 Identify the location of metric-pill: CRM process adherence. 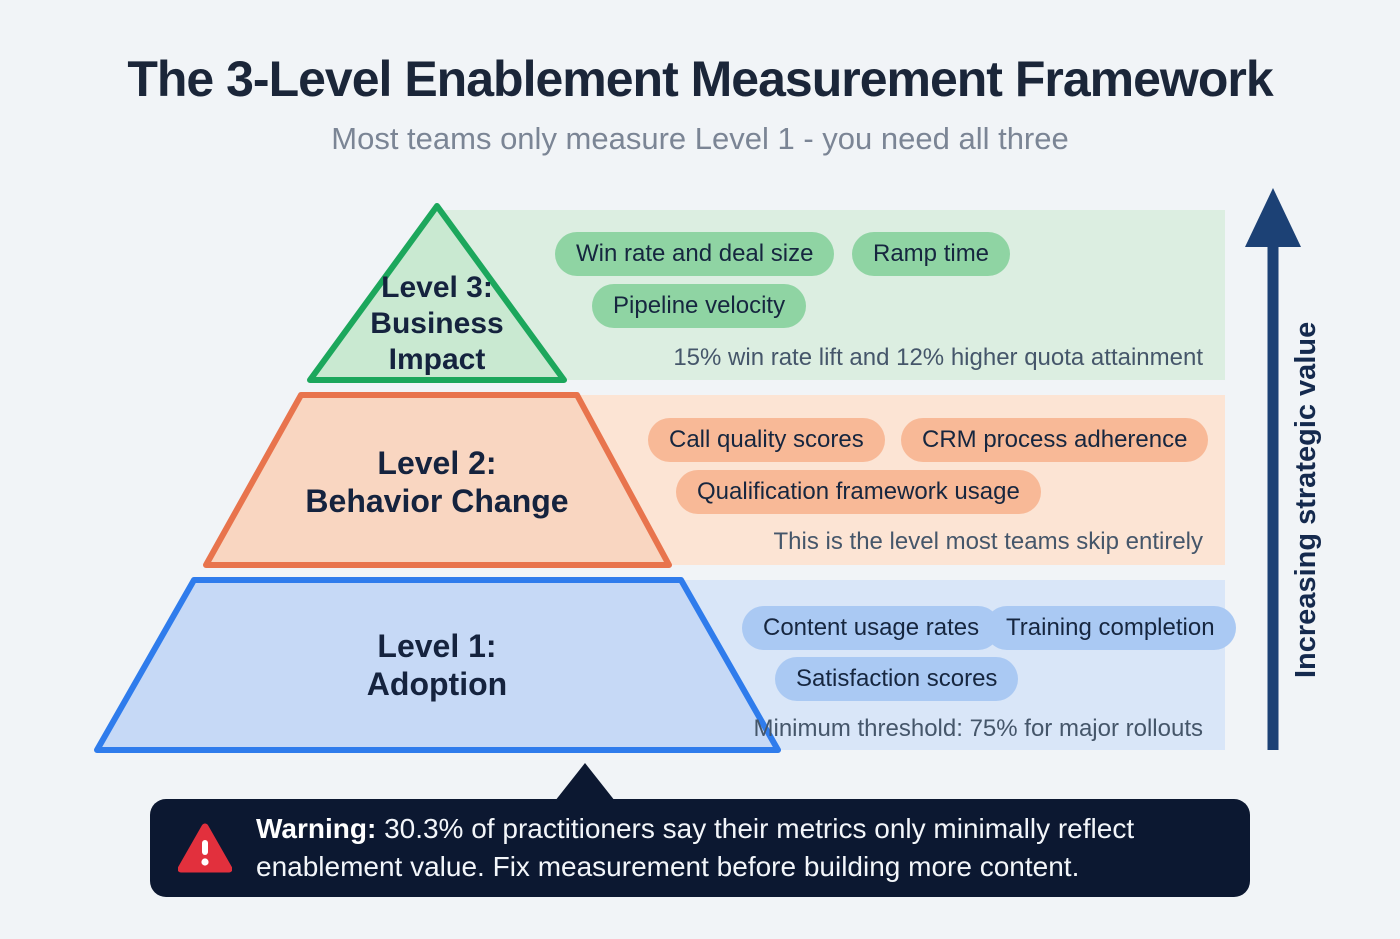
(1055, 440).